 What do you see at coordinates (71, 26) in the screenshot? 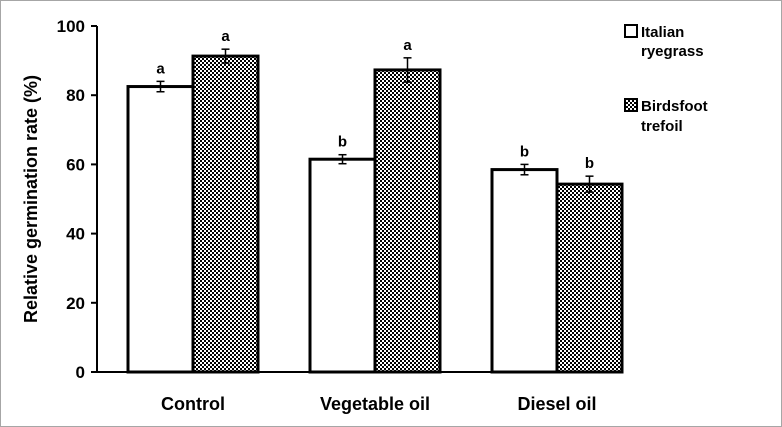
I see `y-tick-label: 100` at bounding box center [71, 26].